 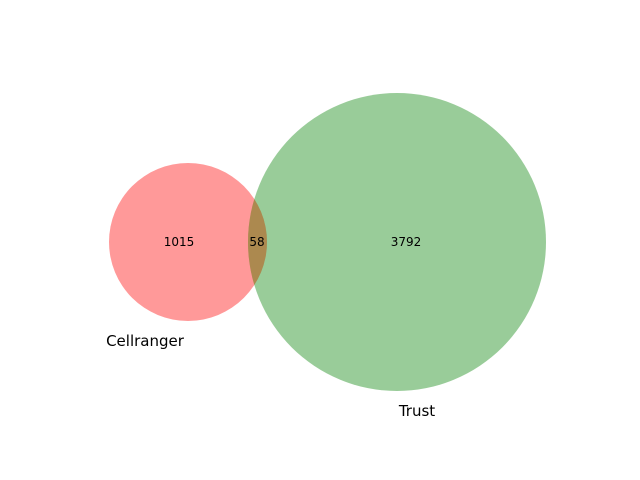 What do you see at coordinates (256, 242) in the screenshot?
I see `overlap-count: 58` at bounding box center [256, 242].